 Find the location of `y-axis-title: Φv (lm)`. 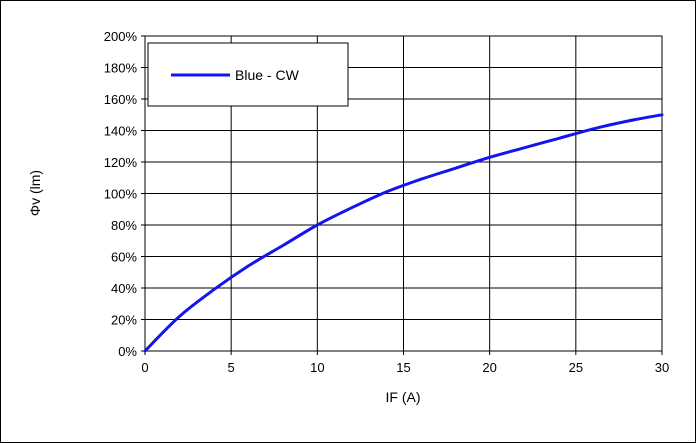

y-axis-title: Φv (lm) is located at coordinates (35, 193).